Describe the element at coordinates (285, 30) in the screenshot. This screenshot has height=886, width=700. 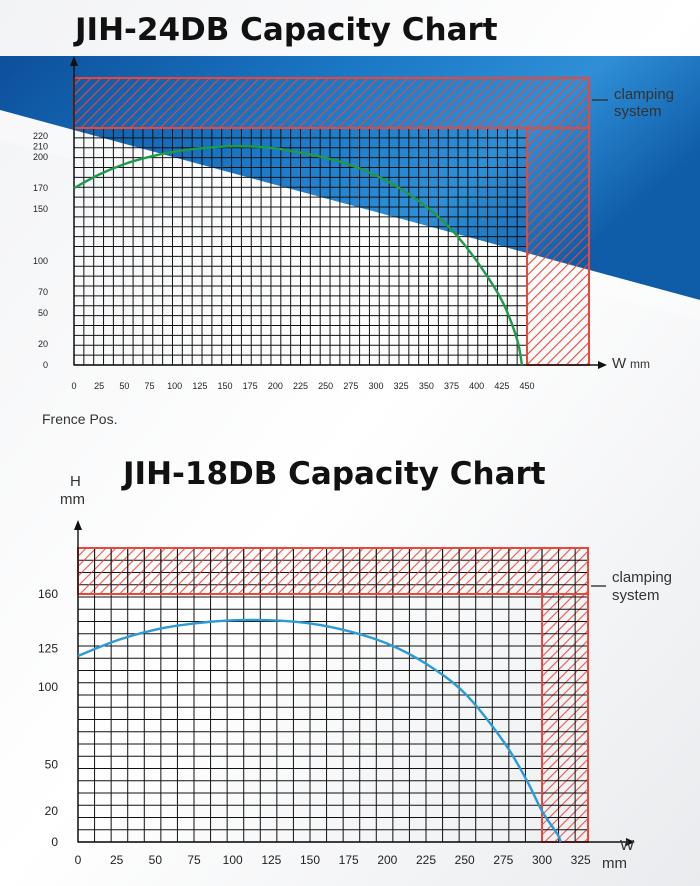
I see `chart-title: JIH-24DB Capacity Chart` at that location.